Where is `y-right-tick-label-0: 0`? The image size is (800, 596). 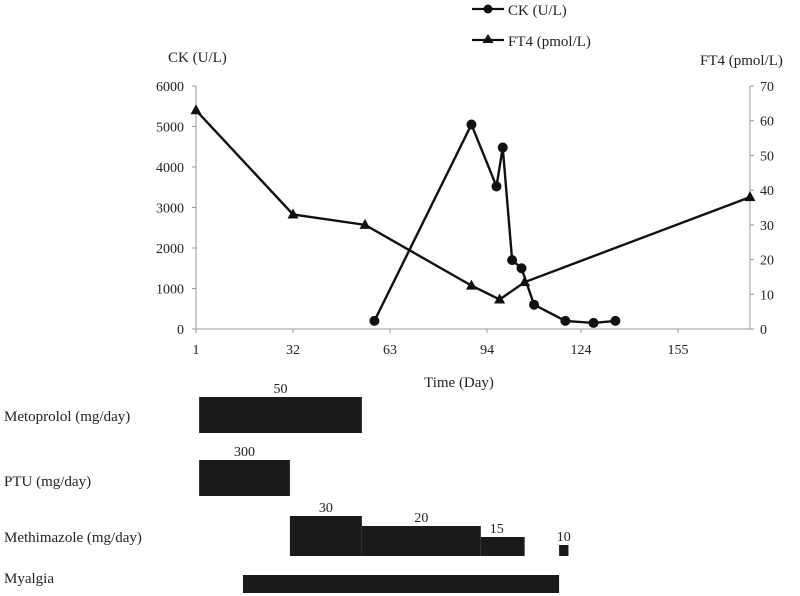
y-right-tick-label-0: 0 is located at coordinates (763, 330).